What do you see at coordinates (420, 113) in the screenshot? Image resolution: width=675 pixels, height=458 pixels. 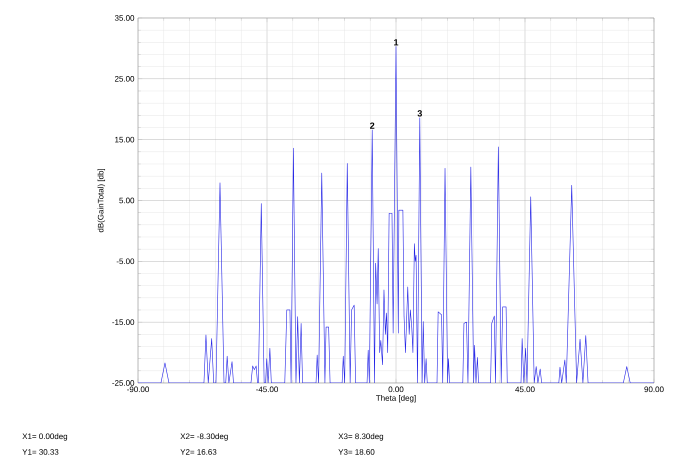 I see `annotation: 3` at bounding box center [420, 113].